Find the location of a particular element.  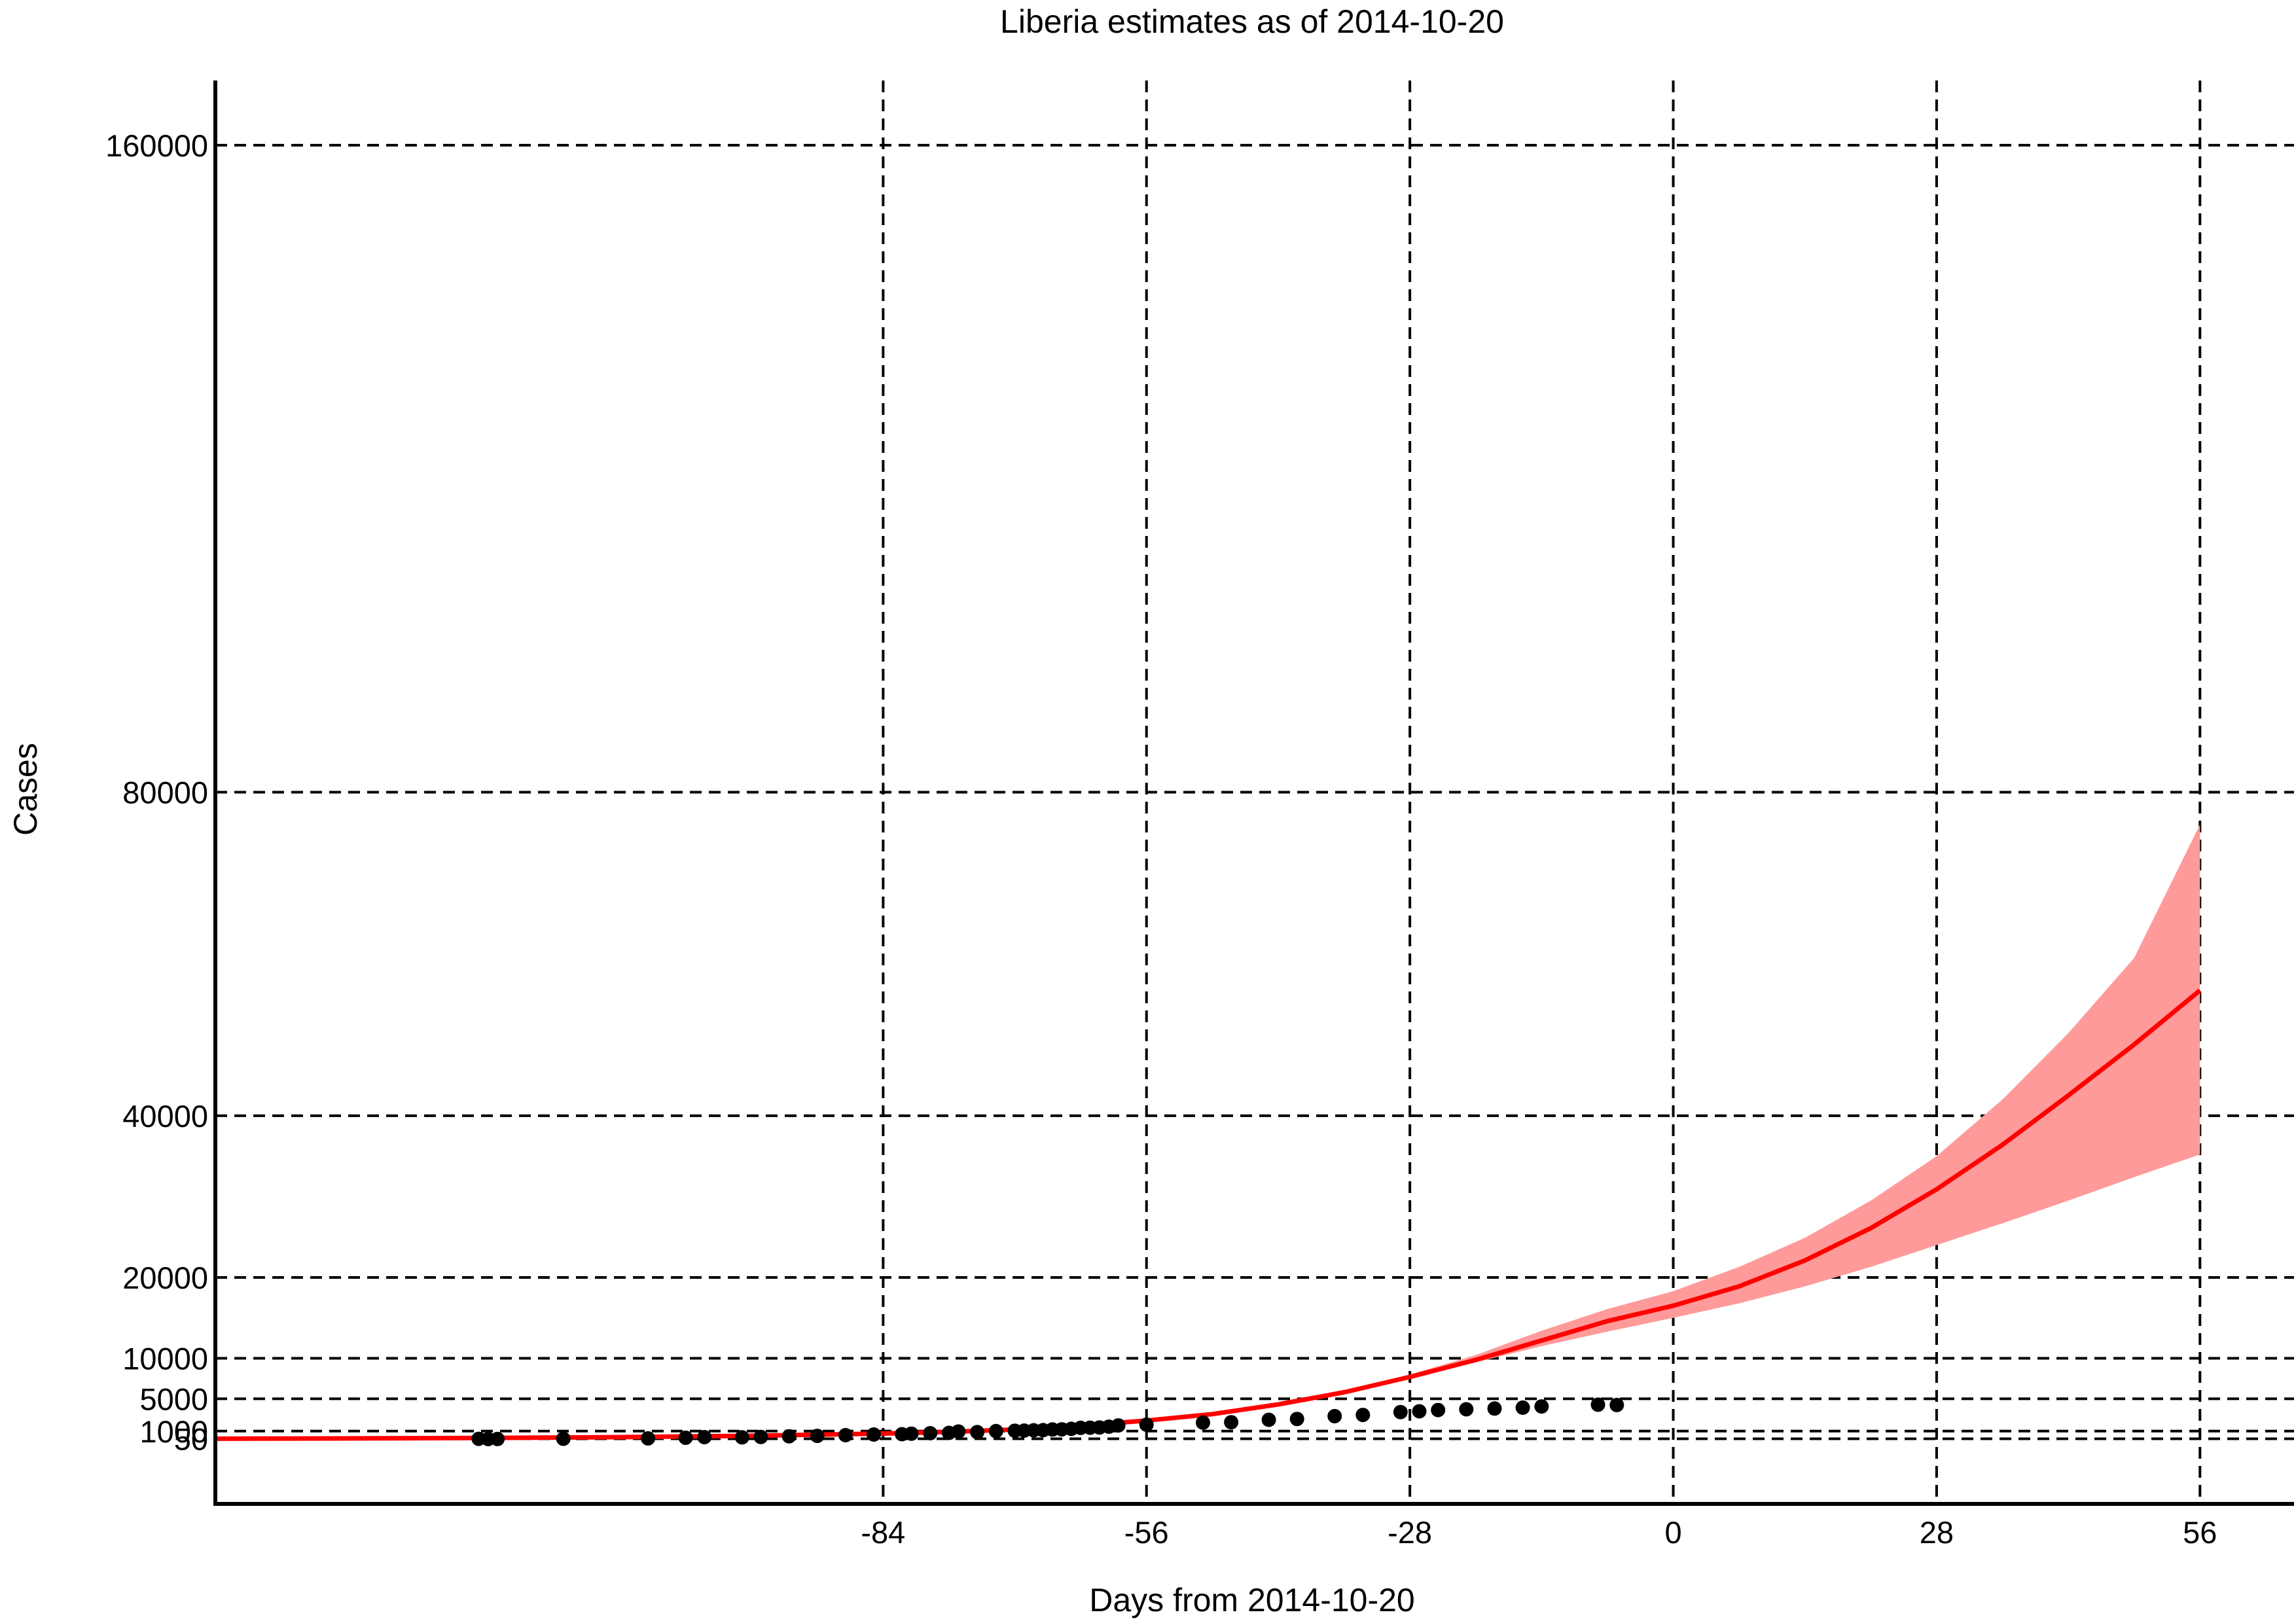

y-axis-label: Cases is located at coordinates (25, 789).